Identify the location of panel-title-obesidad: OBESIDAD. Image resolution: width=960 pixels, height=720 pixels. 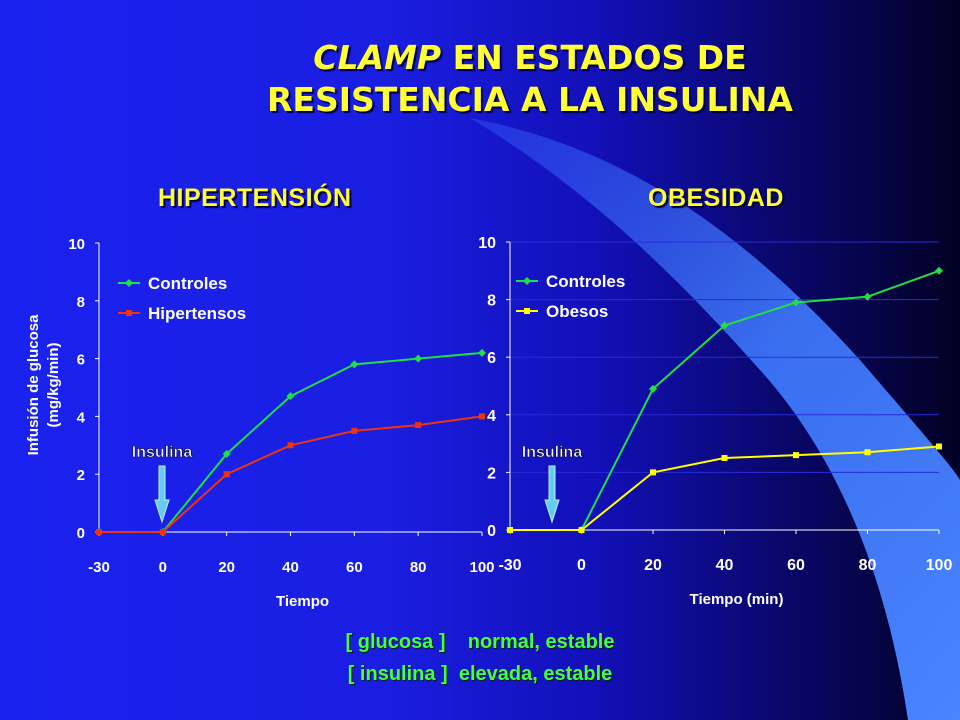
(716, 198).